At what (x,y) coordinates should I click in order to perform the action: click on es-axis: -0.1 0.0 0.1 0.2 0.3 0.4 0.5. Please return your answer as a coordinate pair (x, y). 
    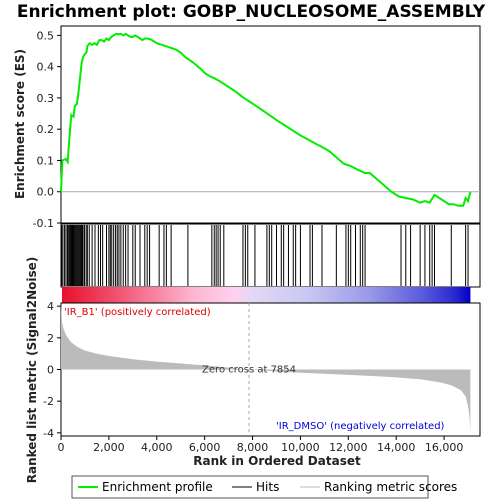
    Looking at the image, I should click on (47, 129).